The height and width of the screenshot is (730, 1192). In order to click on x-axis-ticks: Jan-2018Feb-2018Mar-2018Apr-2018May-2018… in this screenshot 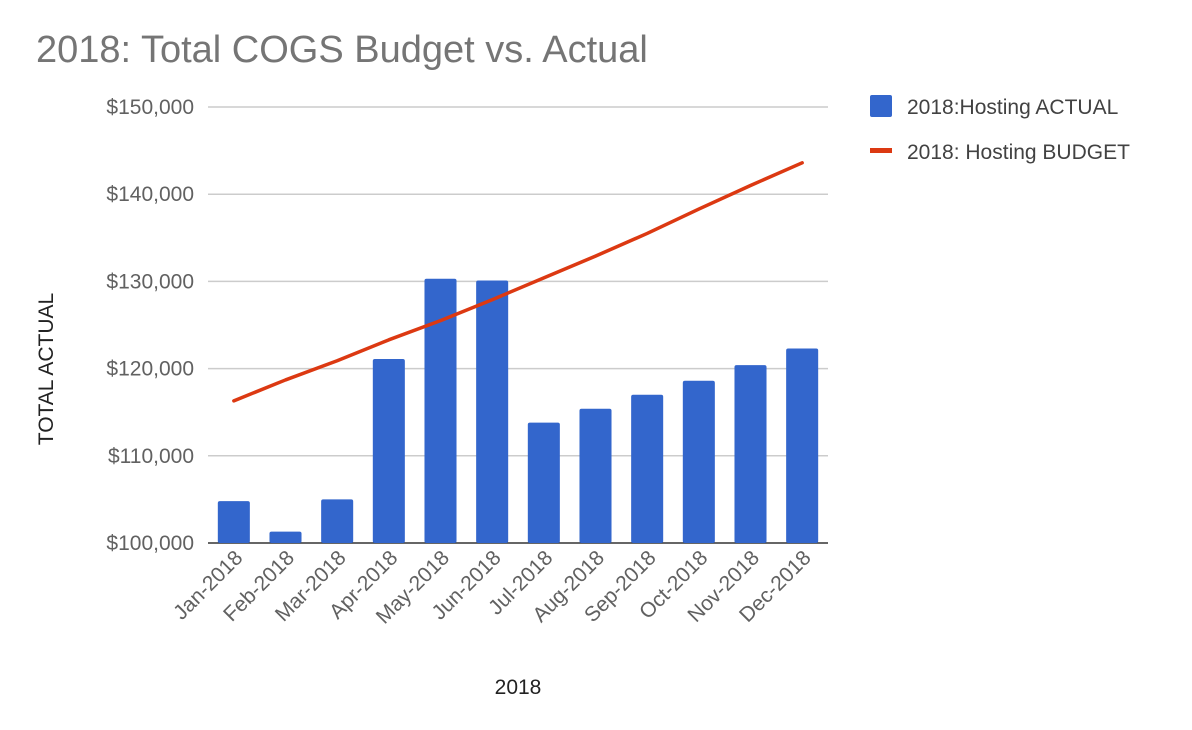, I will do `click(492, 587)`.